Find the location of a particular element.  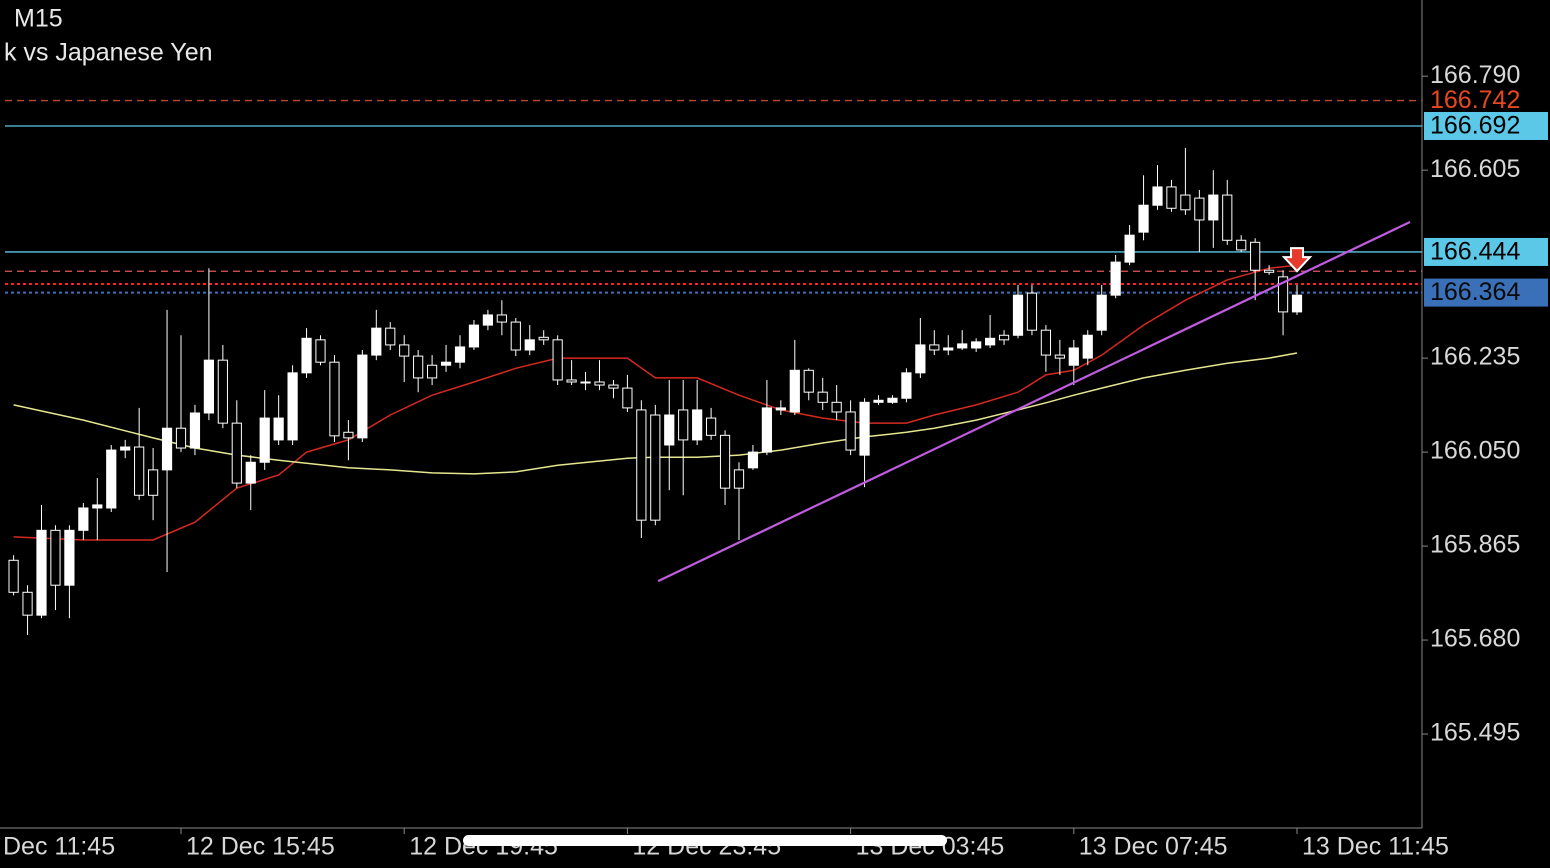

price-level-label: 166.364 is located at coordinates (1475, 292).